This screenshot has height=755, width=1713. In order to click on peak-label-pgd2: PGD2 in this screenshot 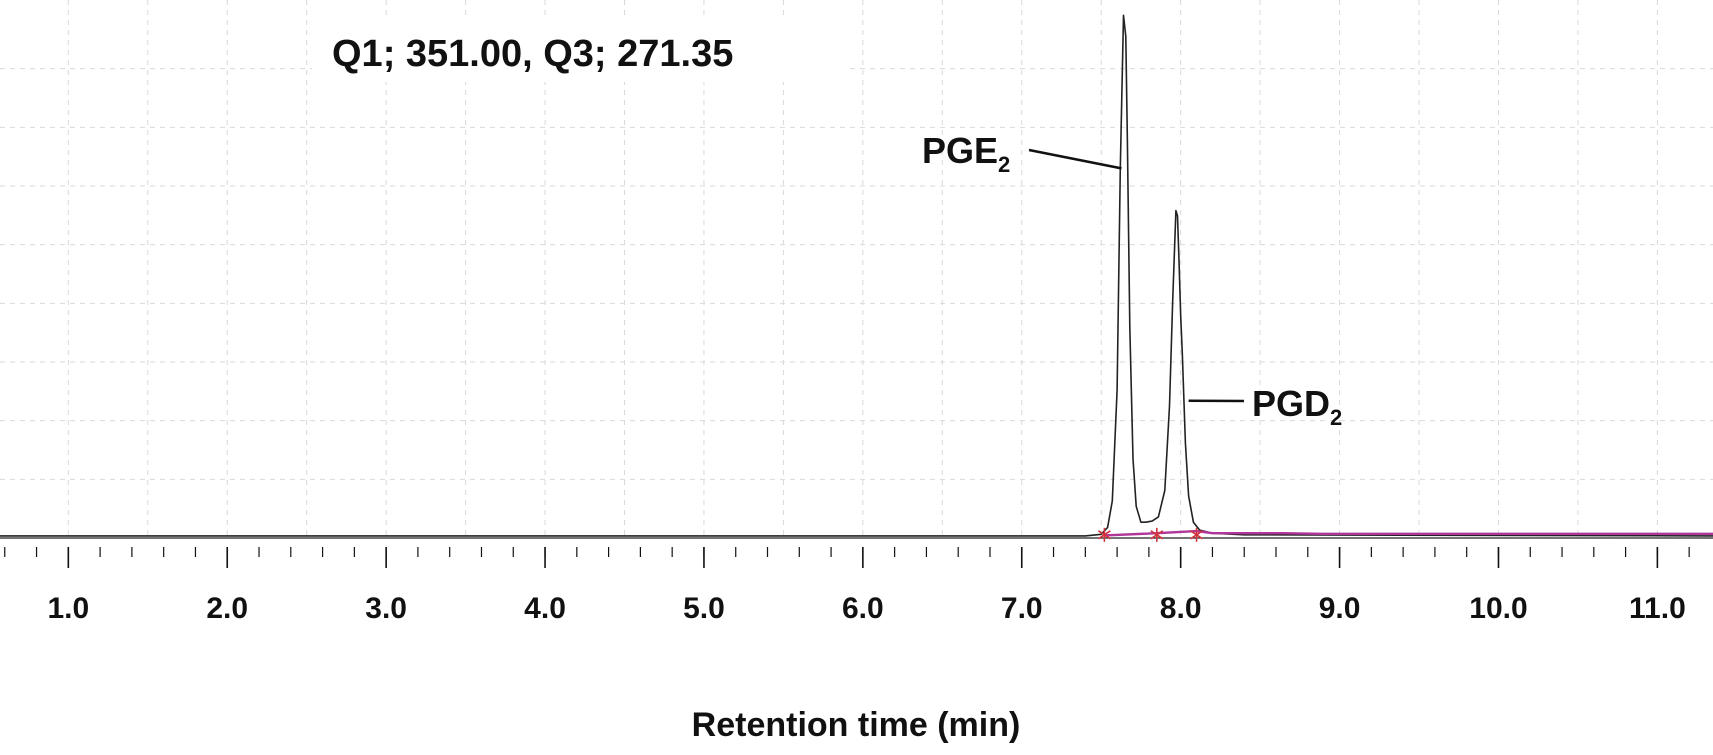, I will do `click(1297, 406)`.